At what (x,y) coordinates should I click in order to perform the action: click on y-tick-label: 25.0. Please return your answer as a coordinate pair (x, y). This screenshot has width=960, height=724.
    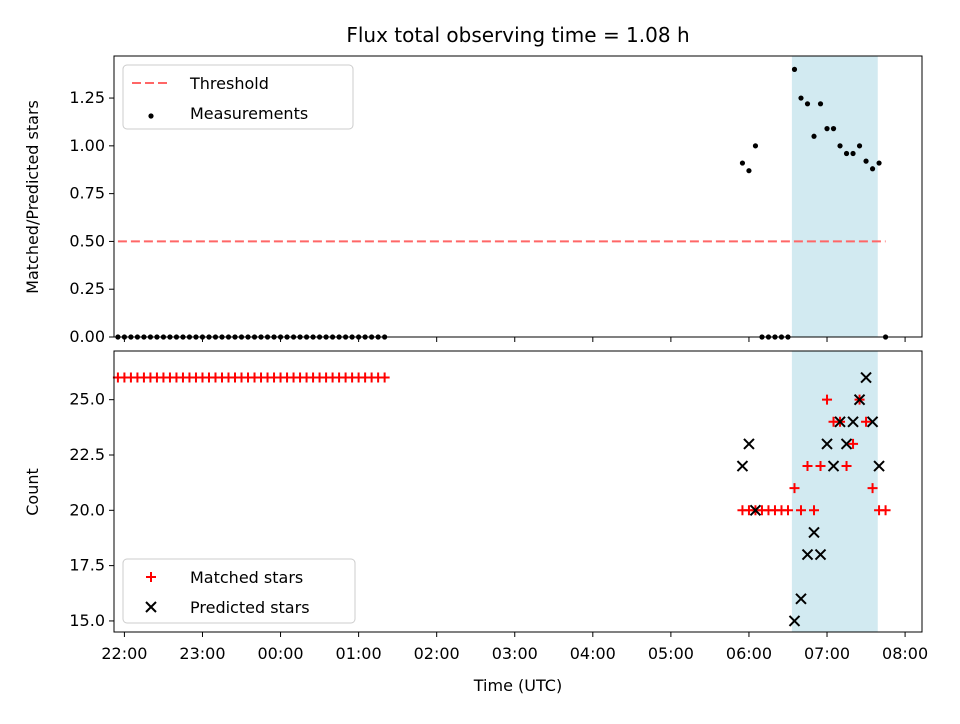
    Looking at the image, I should click on (87, 399).